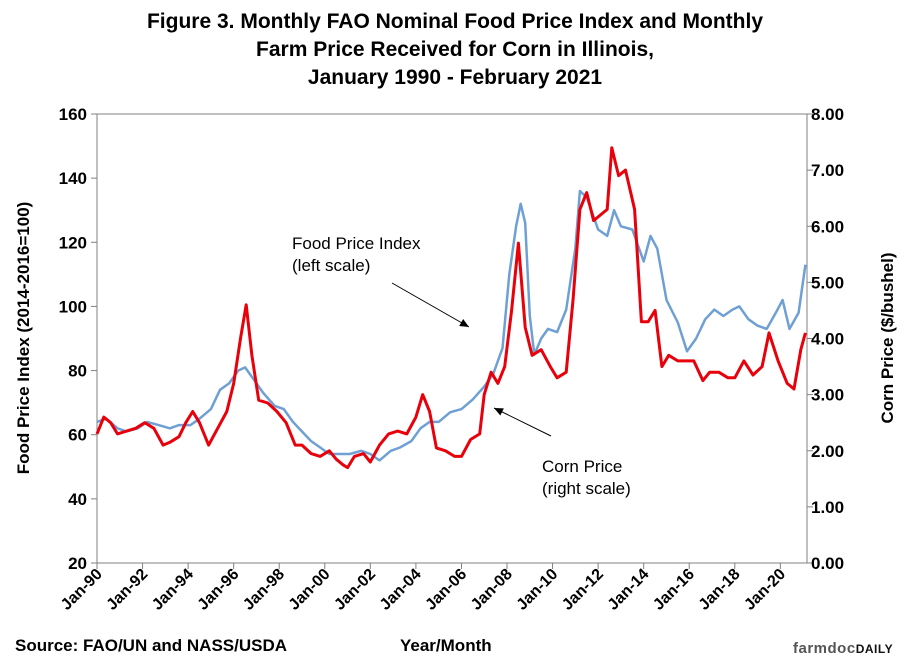 Image resolution: width=910 pixels, height=661 pixels. Describe the element at coordinates (151, 645) in the screenshot. I see `source-note: Source: FAO/UN and NASS/USDA` at that location.